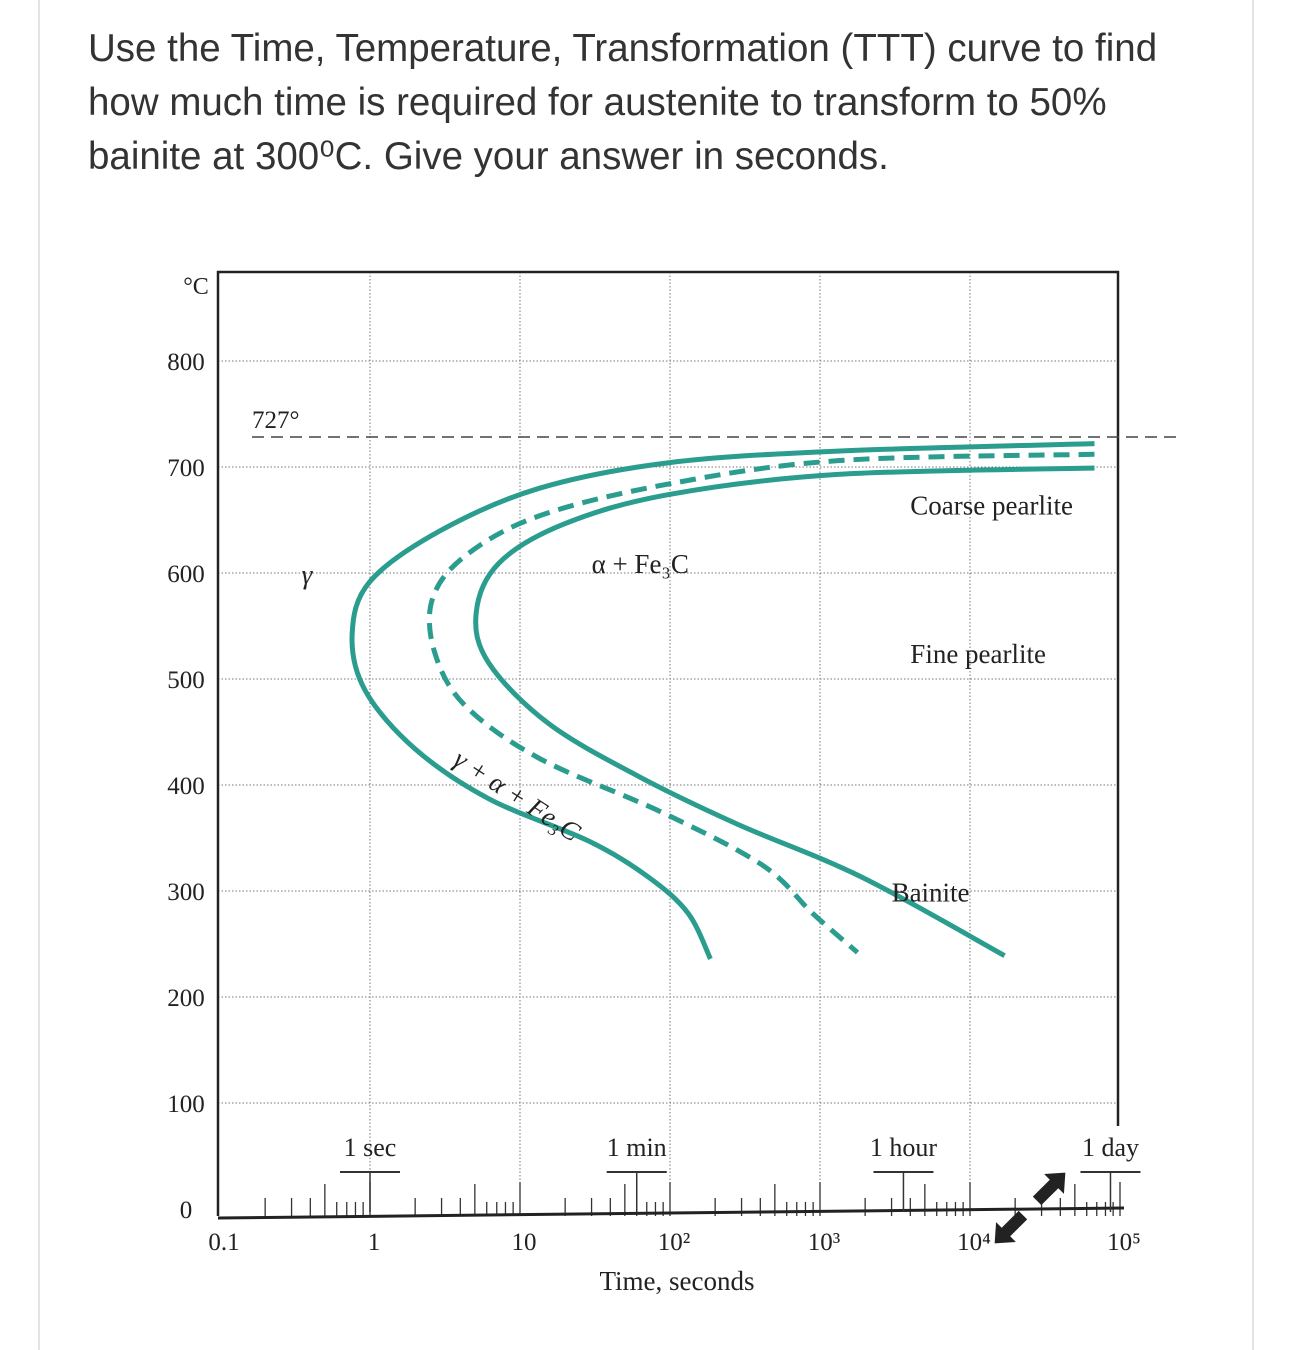 This screenshot has height=1350, width=1290. I want to click on x-tick-label: 10⁴, so click(974, 1242).